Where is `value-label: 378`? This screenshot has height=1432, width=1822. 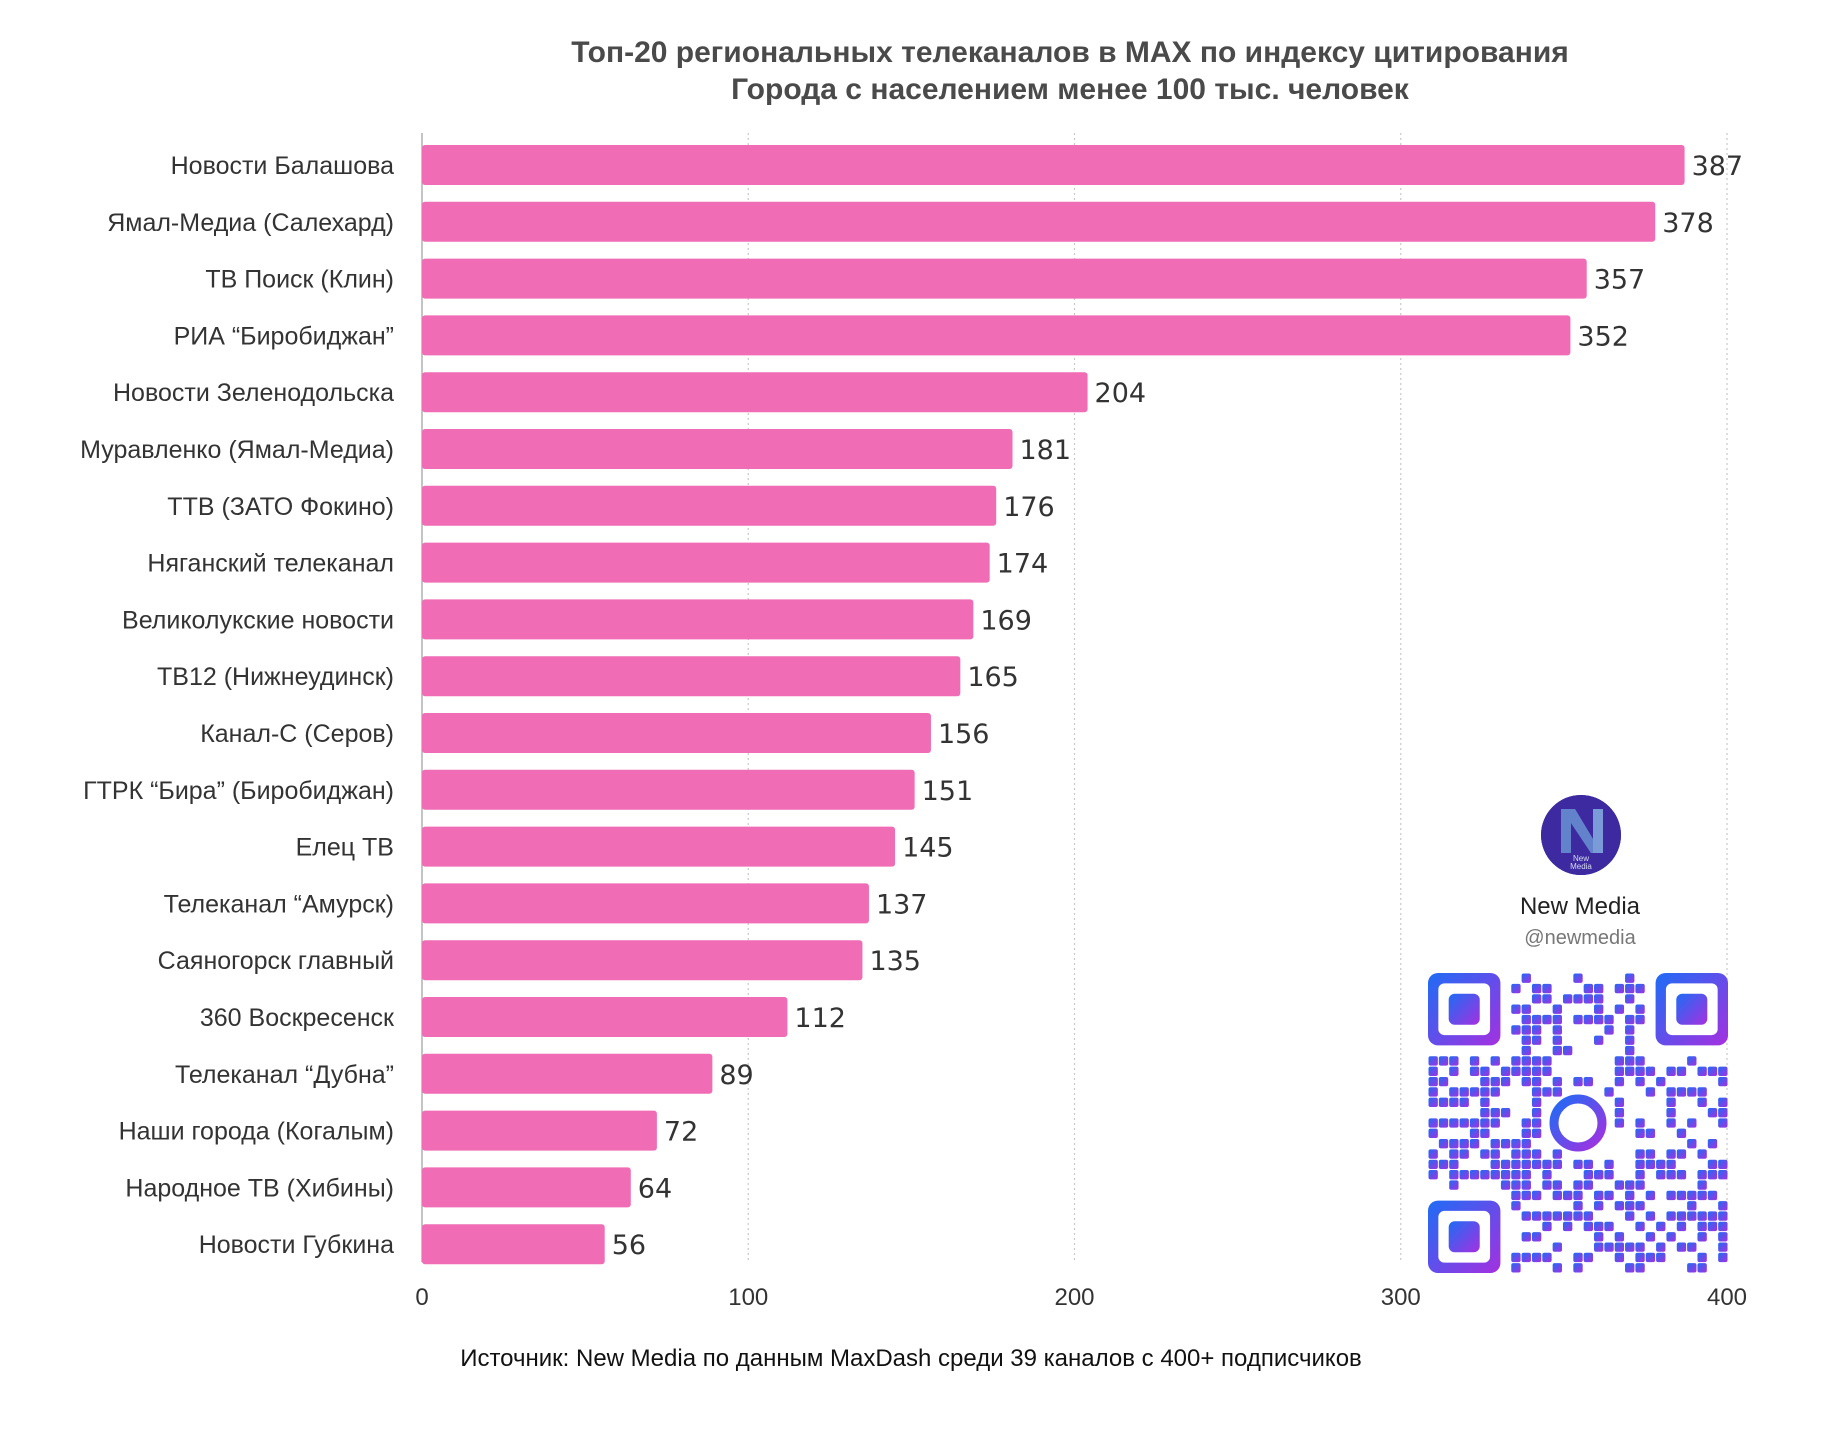
value-label: 378 is located at coordinates (1688, 223).